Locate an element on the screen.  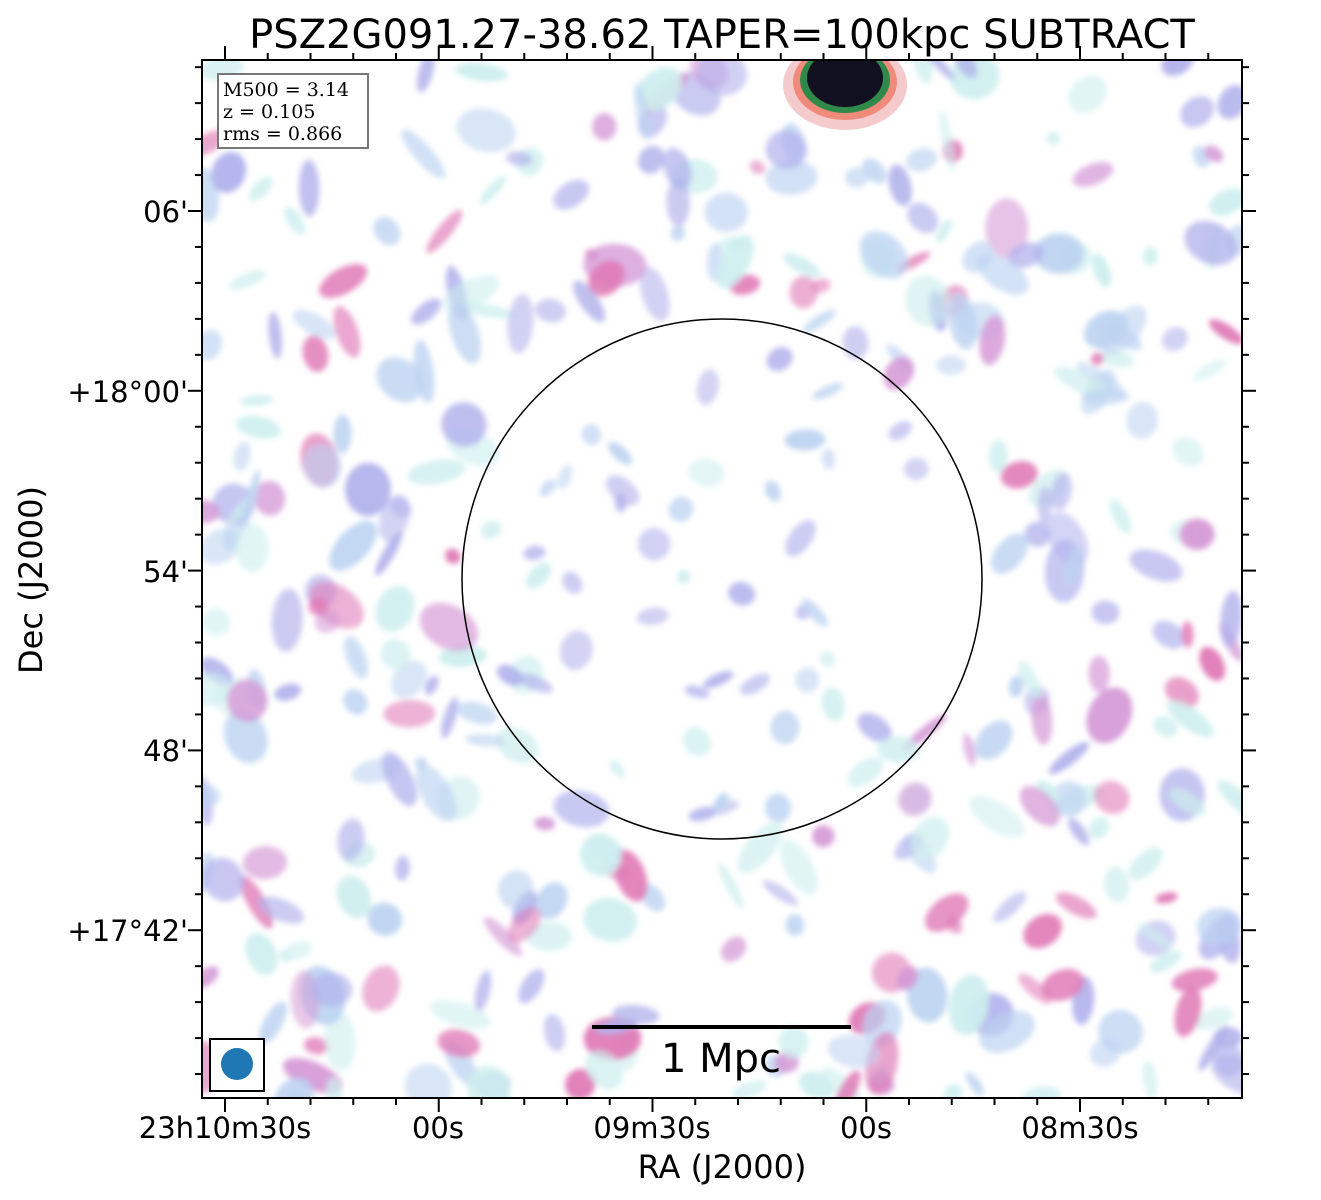
info-rms: rms = 0.866 is located at coordinates (282, 134).